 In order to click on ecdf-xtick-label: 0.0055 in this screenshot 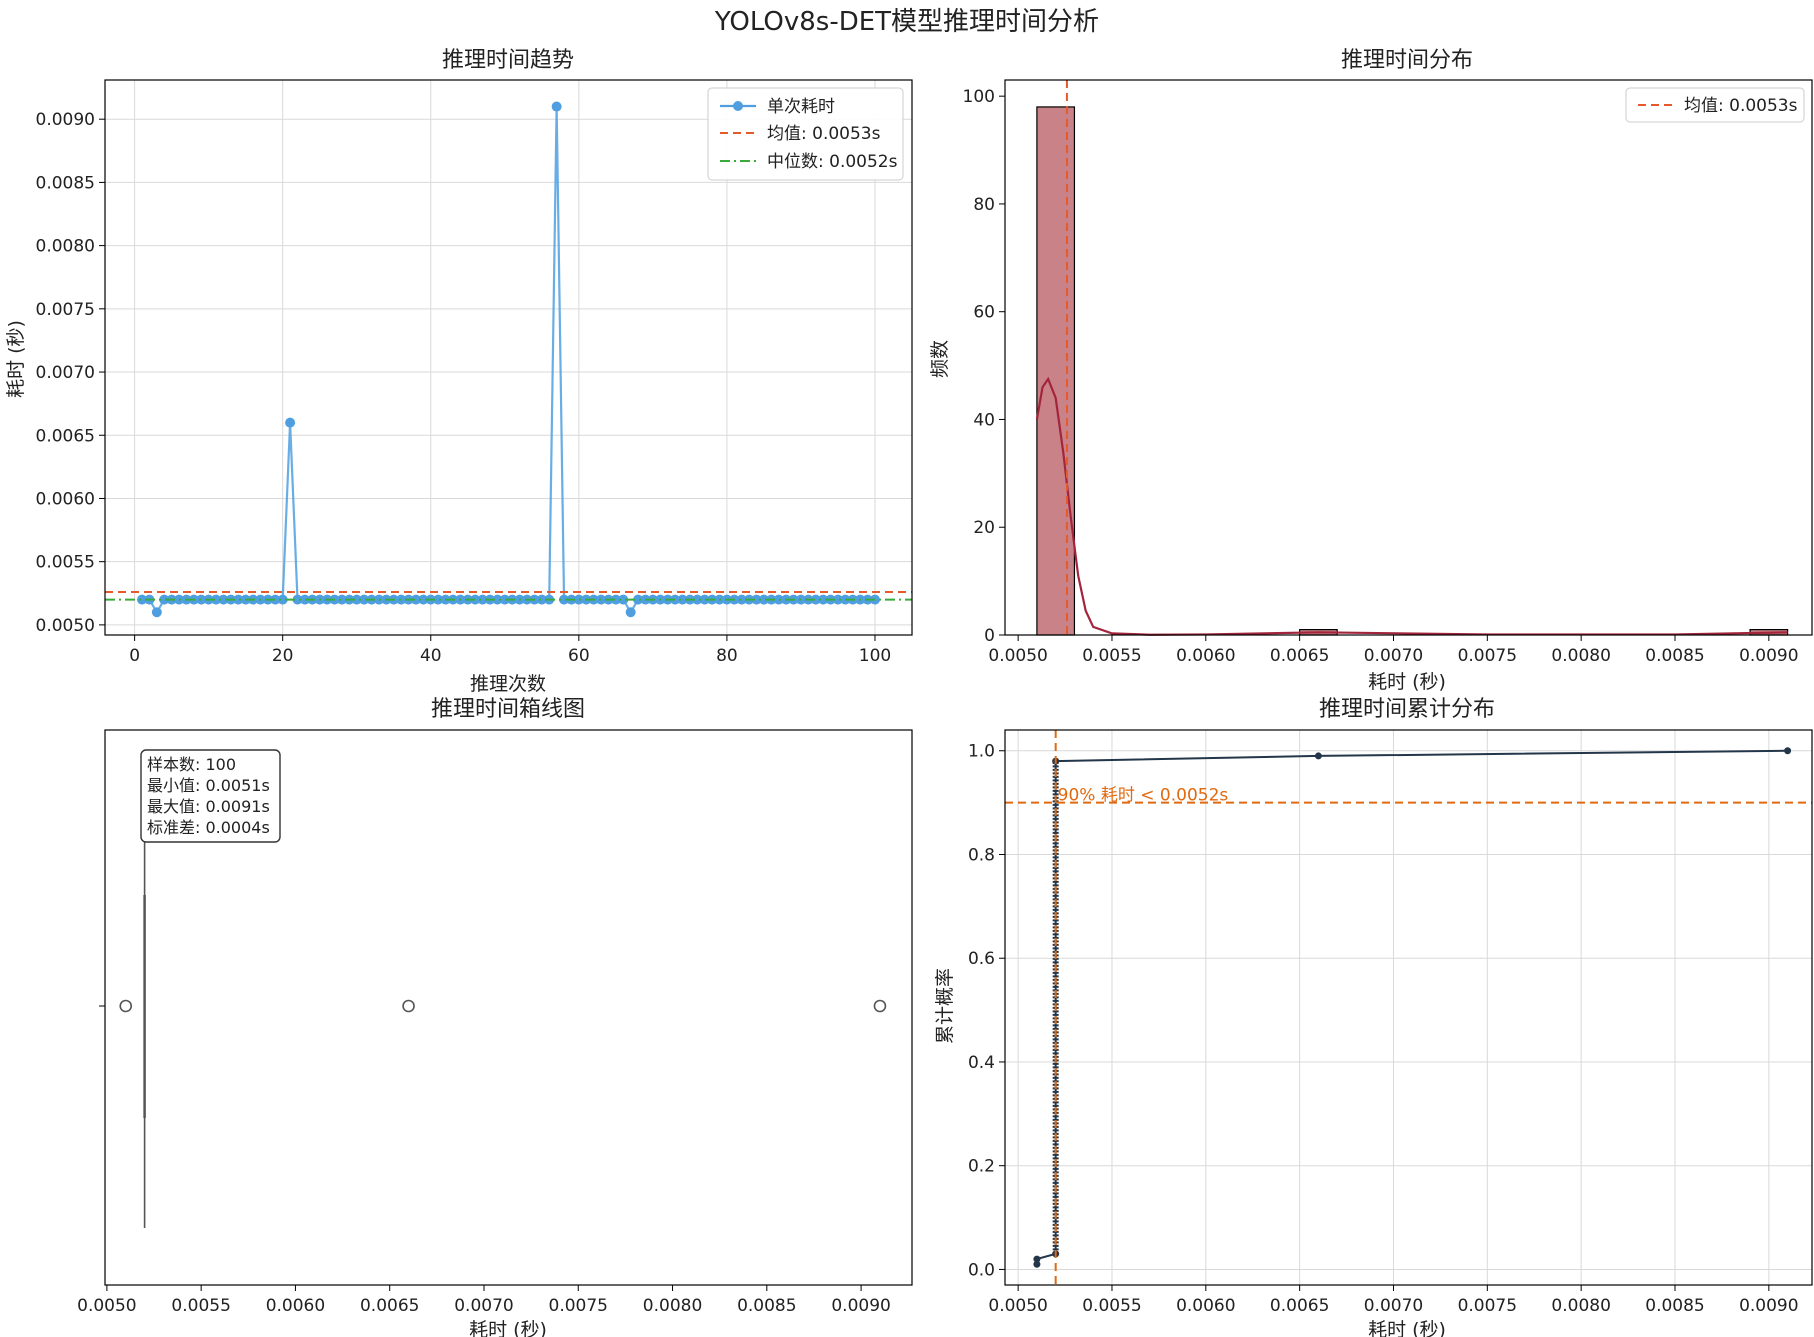, I will do `click(1111, 1306)`.